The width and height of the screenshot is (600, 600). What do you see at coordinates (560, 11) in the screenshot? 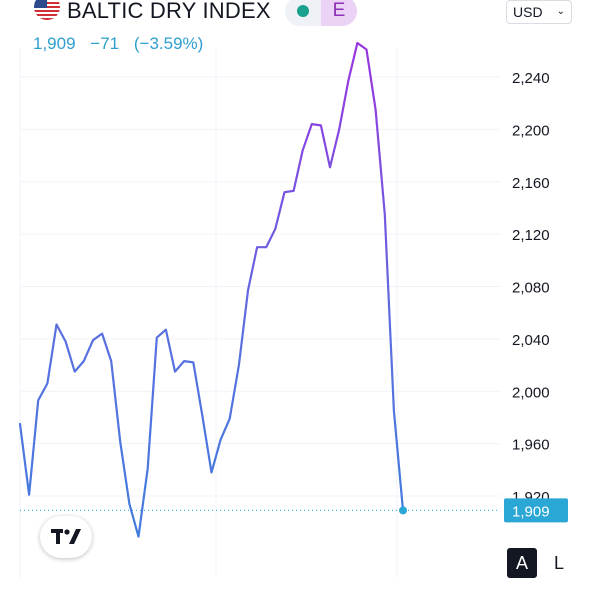
I see `chevron-down-icon: ⌄` at bounding box center [560, 11].